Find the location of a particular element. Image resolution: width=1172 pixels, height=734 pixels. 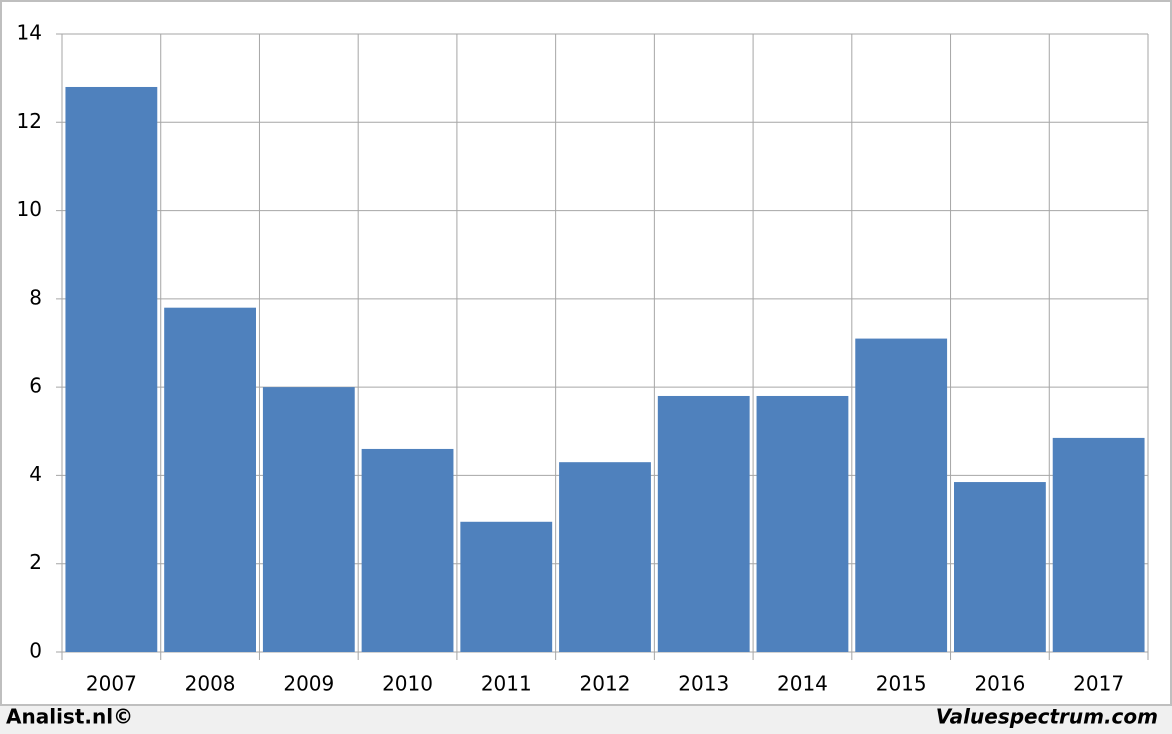

y-tick-label: 0 is located at coordinates (35, 651).